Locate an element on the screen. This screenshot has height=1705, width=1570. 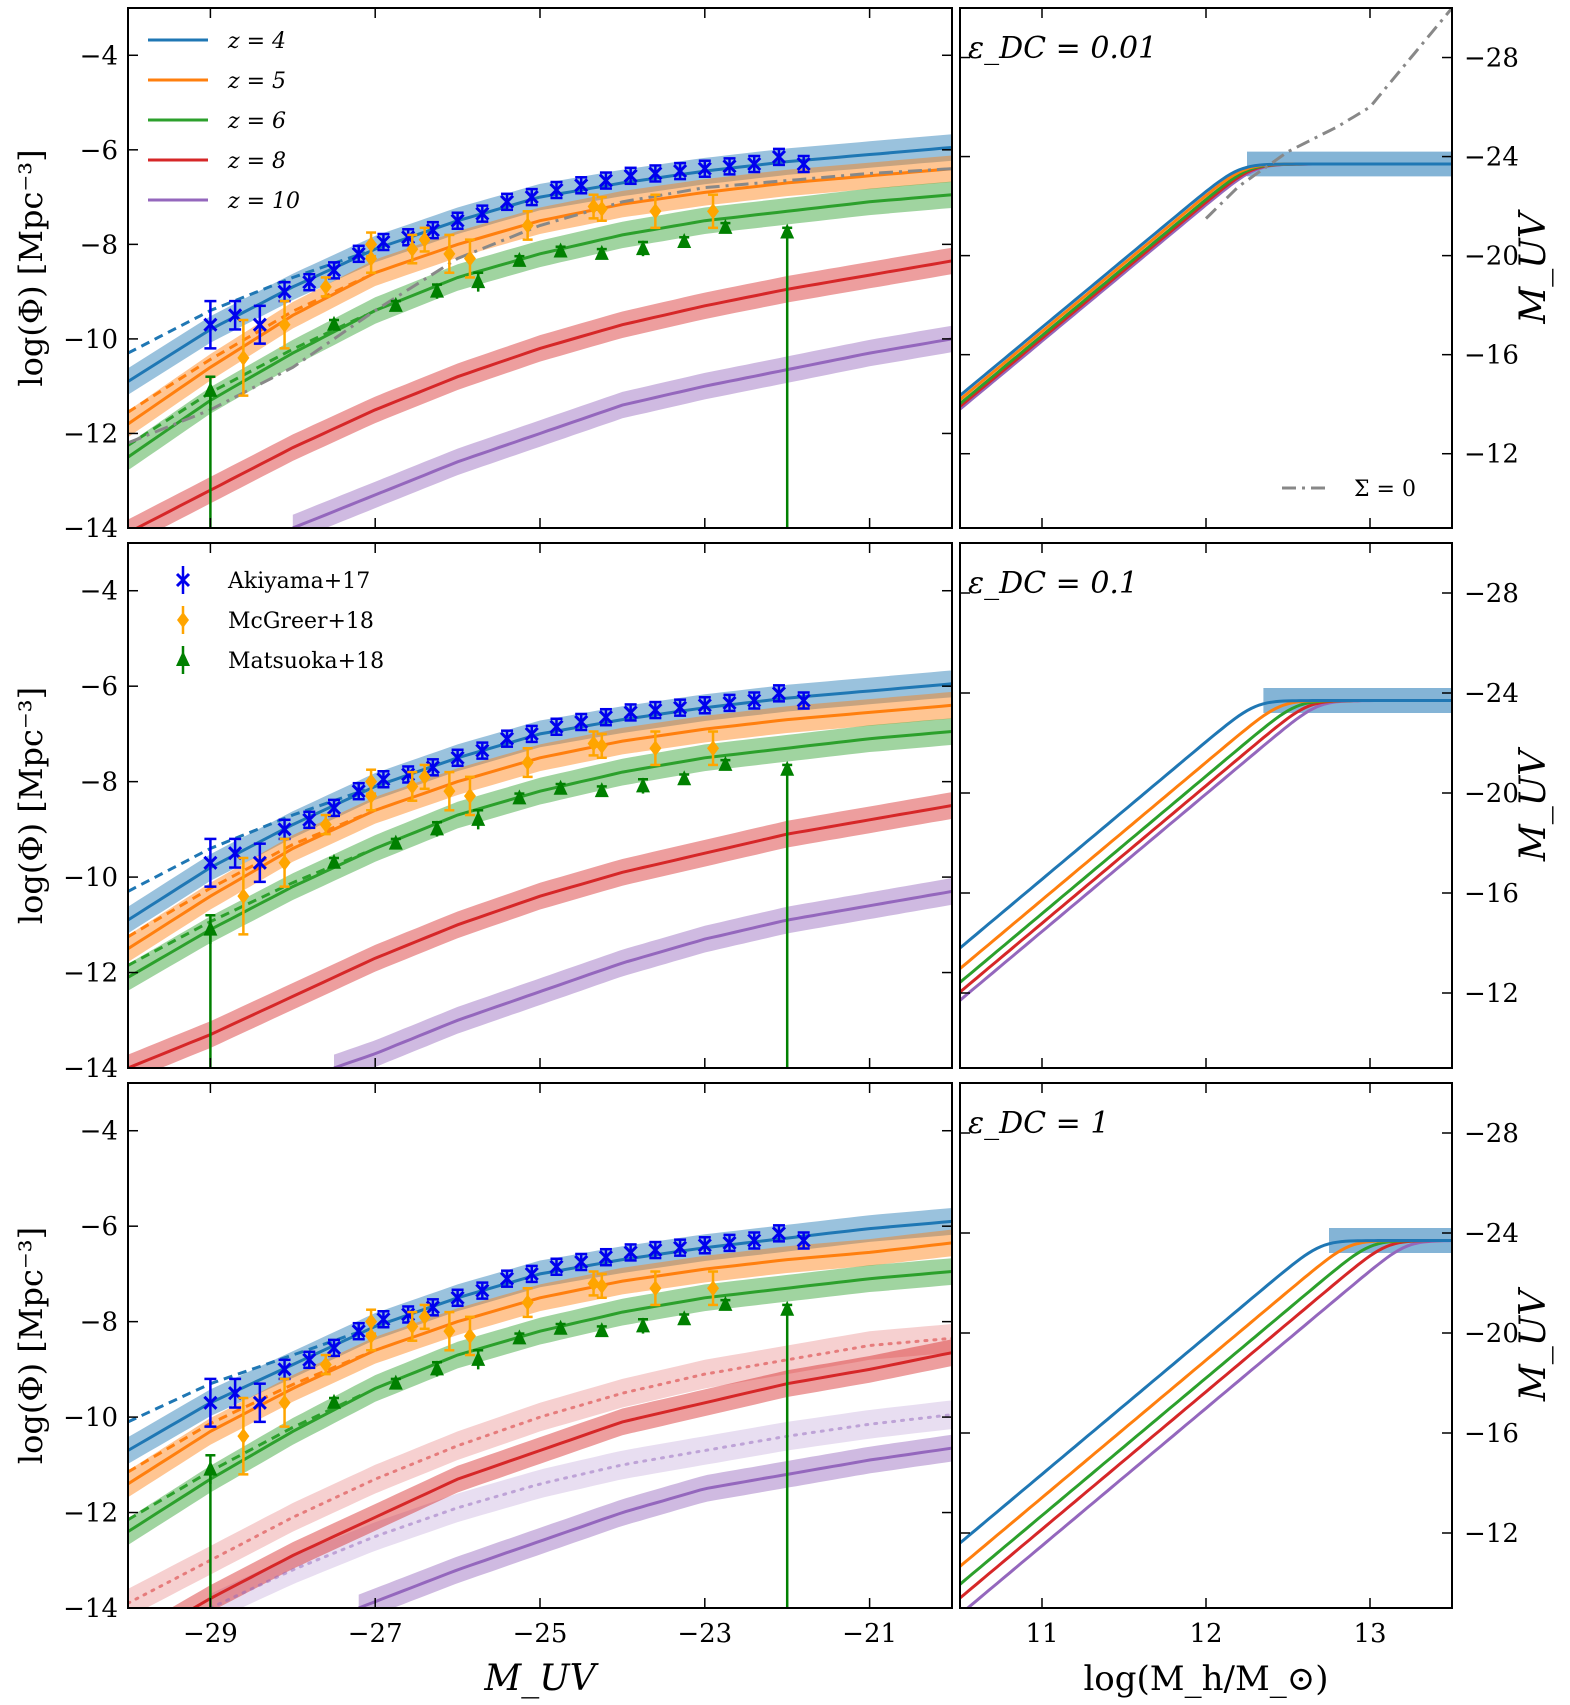
left-ylabel: log(Φ) [Mpc⁻³] is located at coordinates (31, 1345).